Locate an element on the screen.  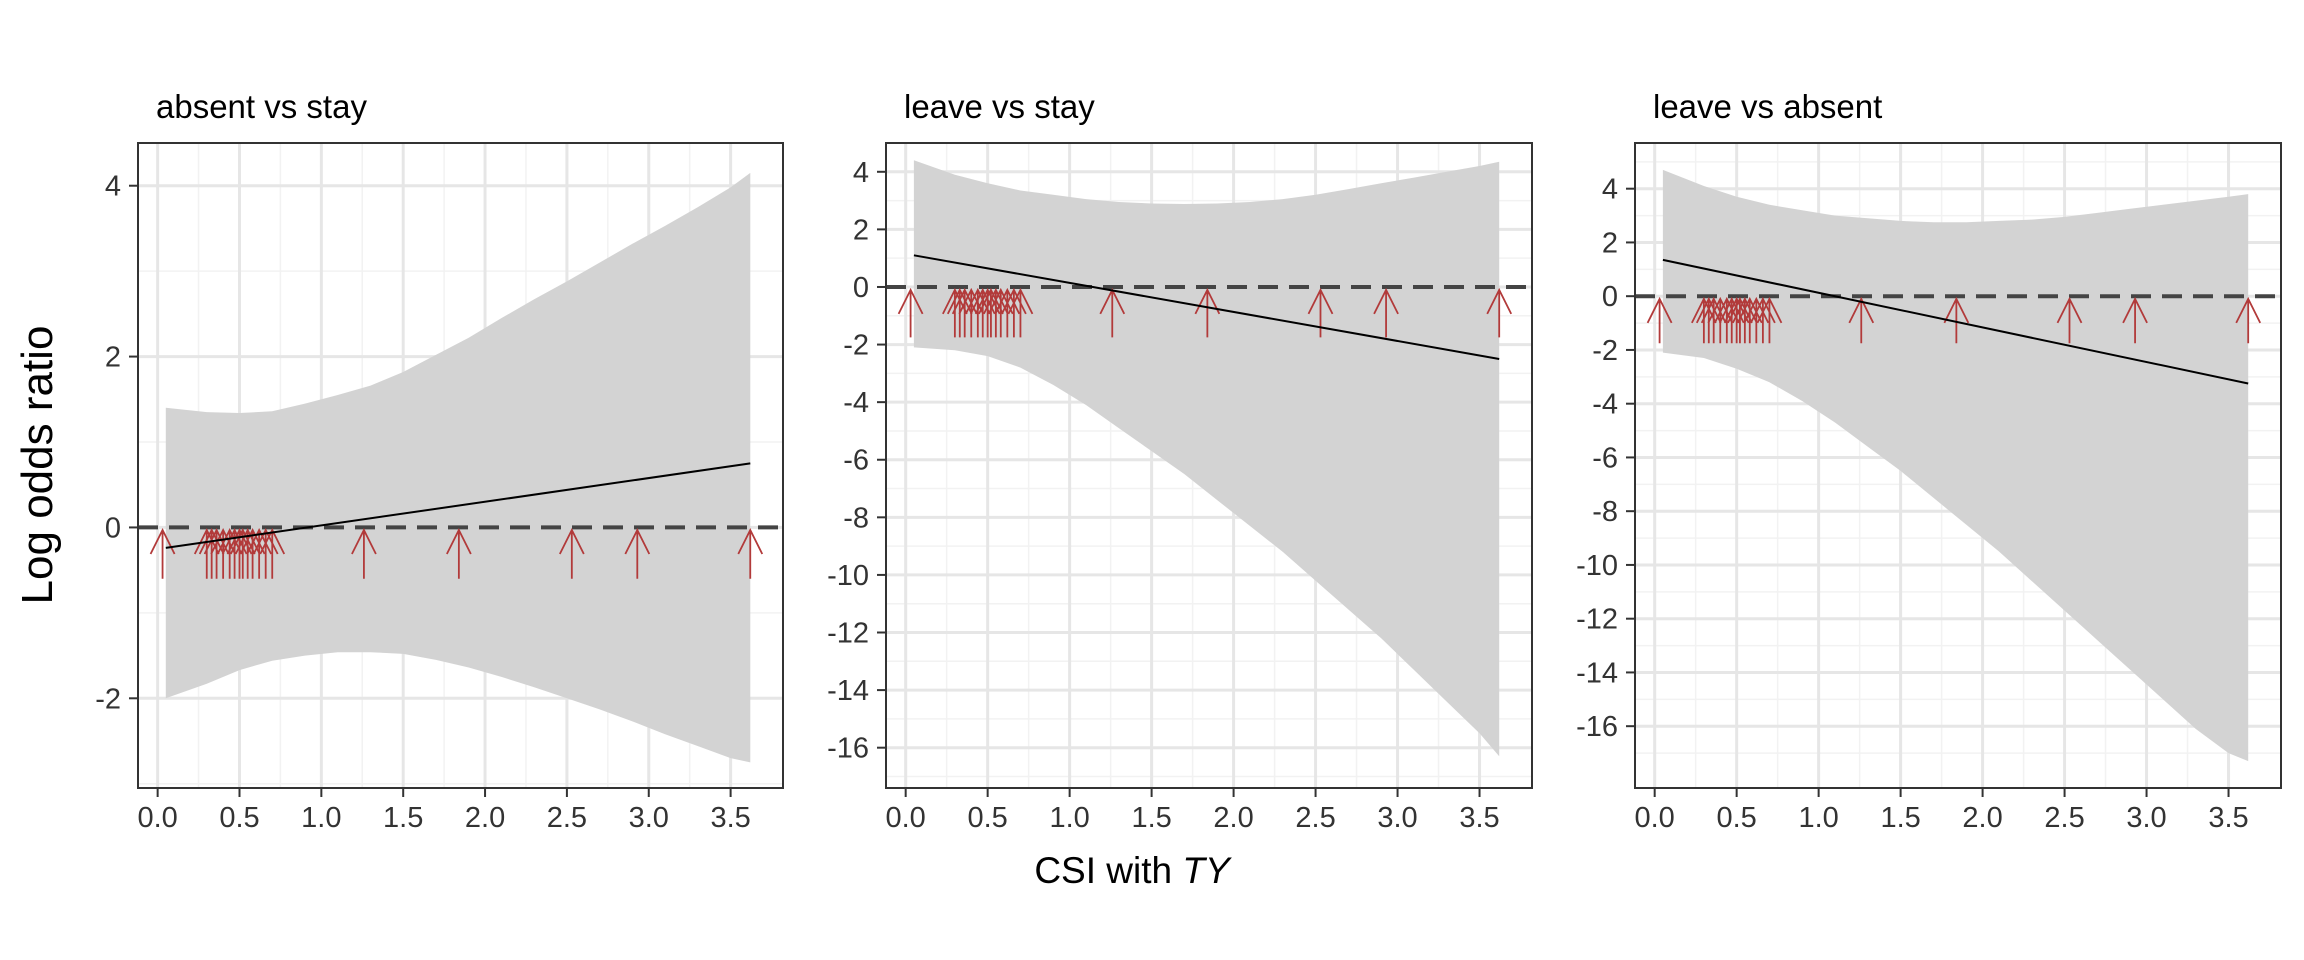
panel-title: absent vs stay is located at coordinates (261, 106).